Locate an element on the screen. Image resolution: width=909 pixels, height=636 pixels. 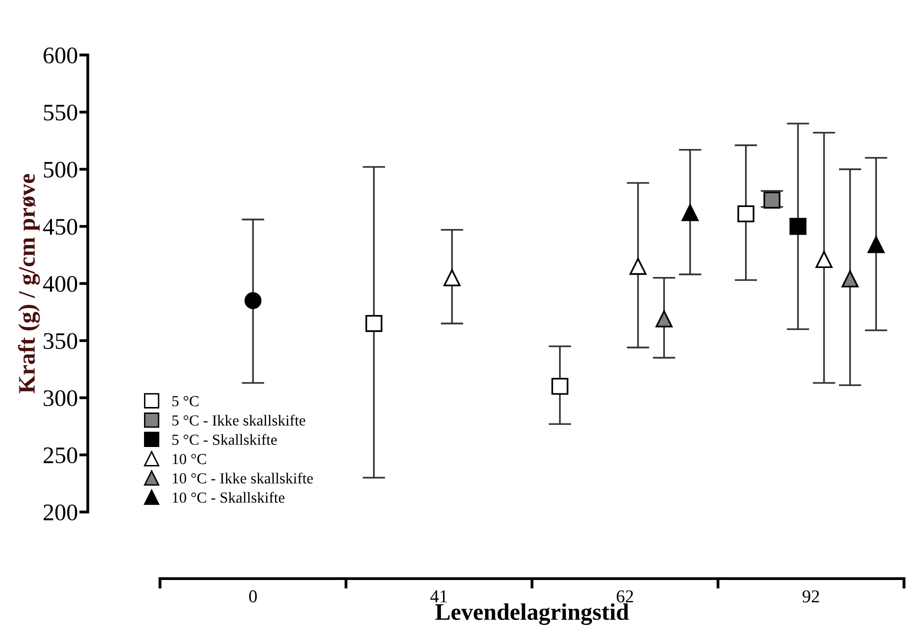
y-tick-label: 600 is located at coordinates (61, 55).